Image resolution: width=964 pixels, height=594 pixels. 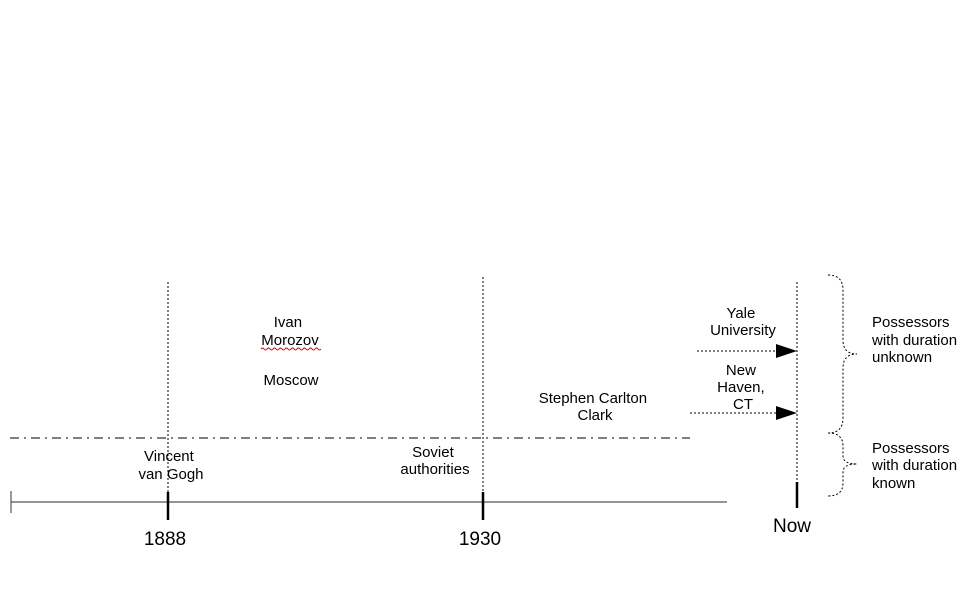 I want to click on tick-label-1930: 1930, so click(x=480, y=539).